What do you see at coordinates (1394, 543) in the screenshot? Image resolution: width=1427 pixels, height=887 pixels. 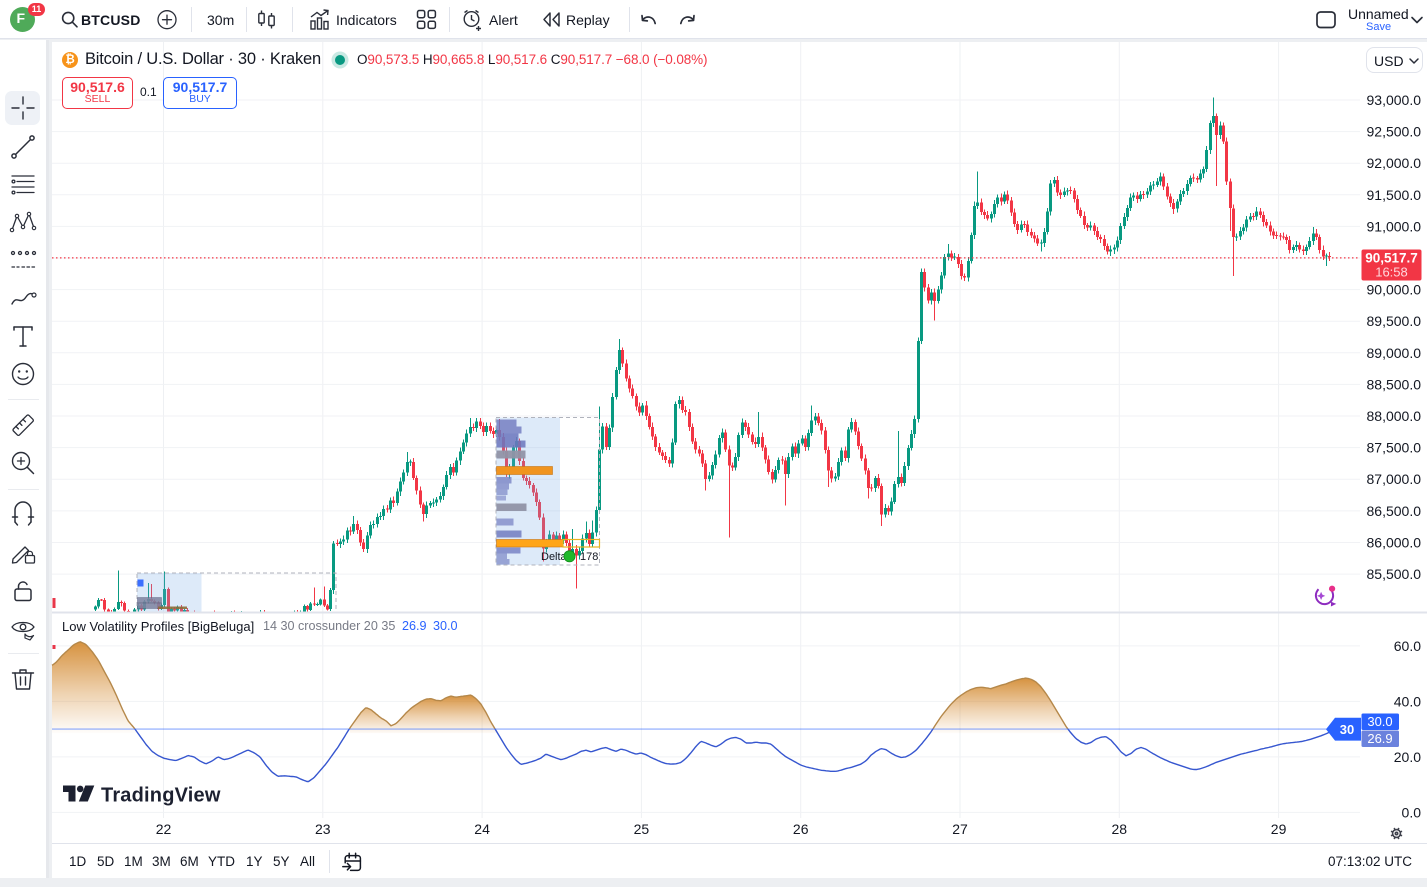 I see `svg-text: 86,000.0` at bounding box center [1394, 543].